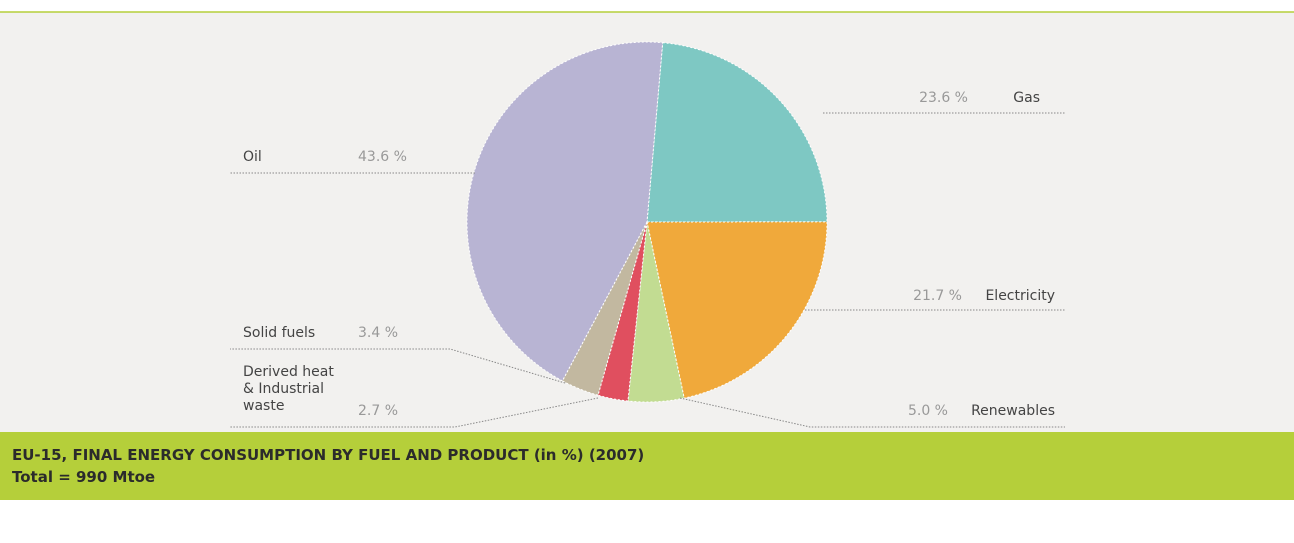  What do you see at coordinates (252, 157) in the screenshot?
I see `category-label: Oil` at bounding box center [252, 157].